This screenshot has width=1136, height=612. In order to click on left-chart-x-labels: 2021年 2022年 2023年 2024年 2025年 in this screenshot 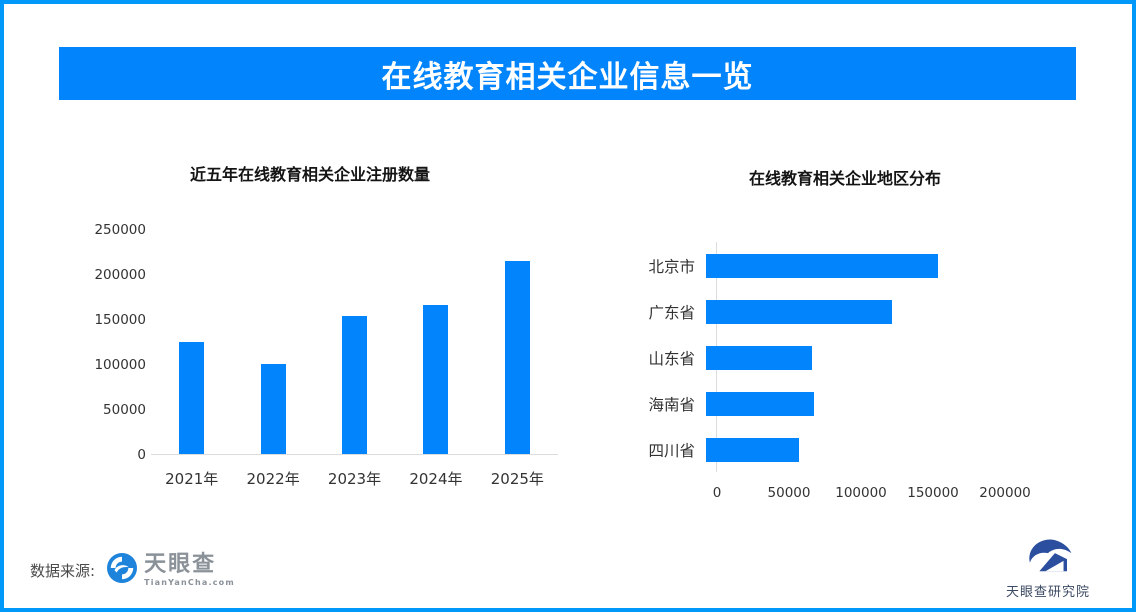, I will do `click(354, 478)`.